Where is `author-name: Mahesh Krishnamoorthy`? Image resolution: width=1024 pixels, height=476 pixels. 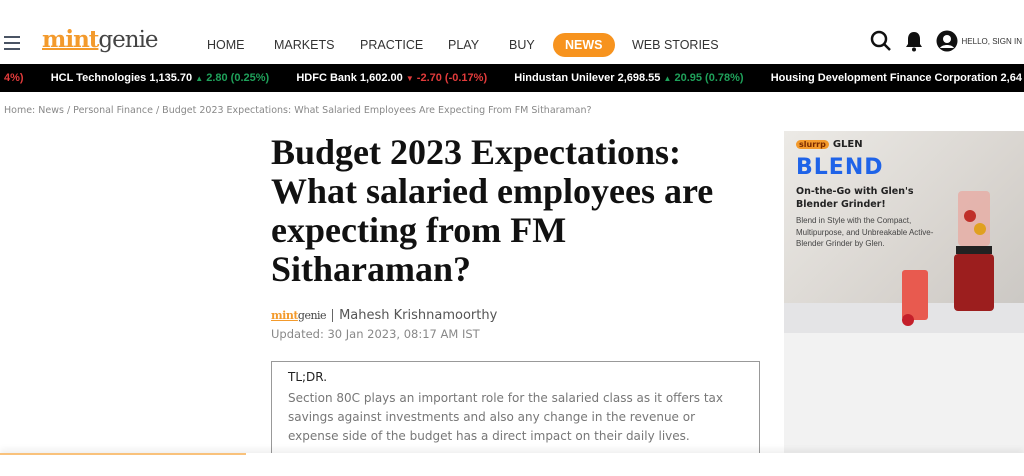
author-name: Mahesh Krishnamoorthy is located at coordinates (418, 315).